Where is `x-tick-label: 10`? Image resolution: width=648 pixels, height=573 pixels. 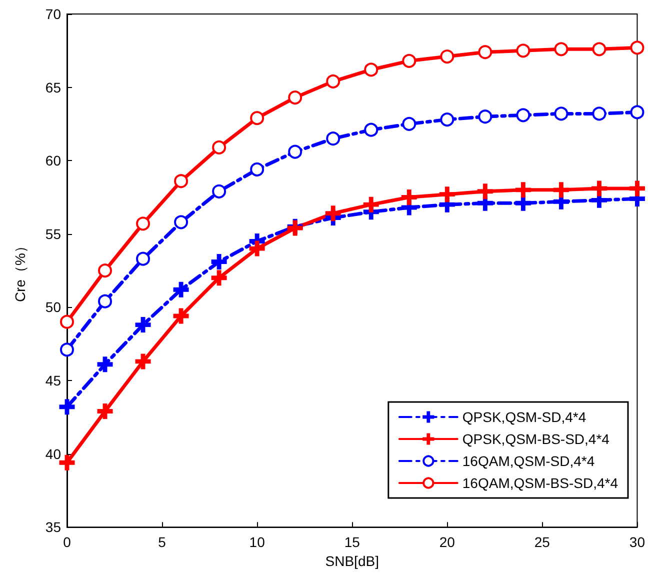
x-tick-label: 10 is located at coordinates (257, 542).